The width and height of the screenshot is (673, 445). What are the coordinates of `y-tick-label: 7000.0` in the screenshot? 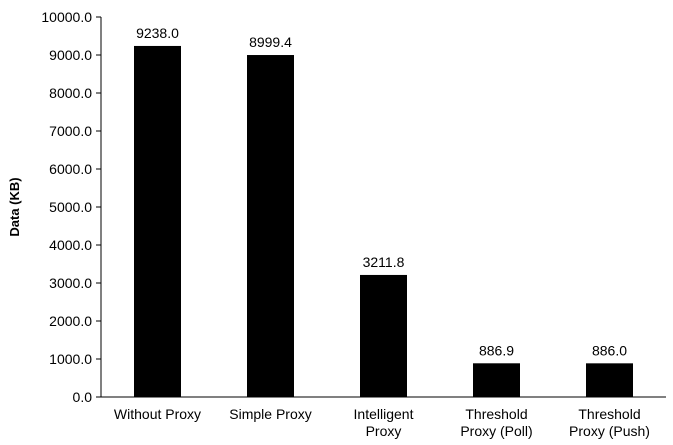 It's located at (70, 131).